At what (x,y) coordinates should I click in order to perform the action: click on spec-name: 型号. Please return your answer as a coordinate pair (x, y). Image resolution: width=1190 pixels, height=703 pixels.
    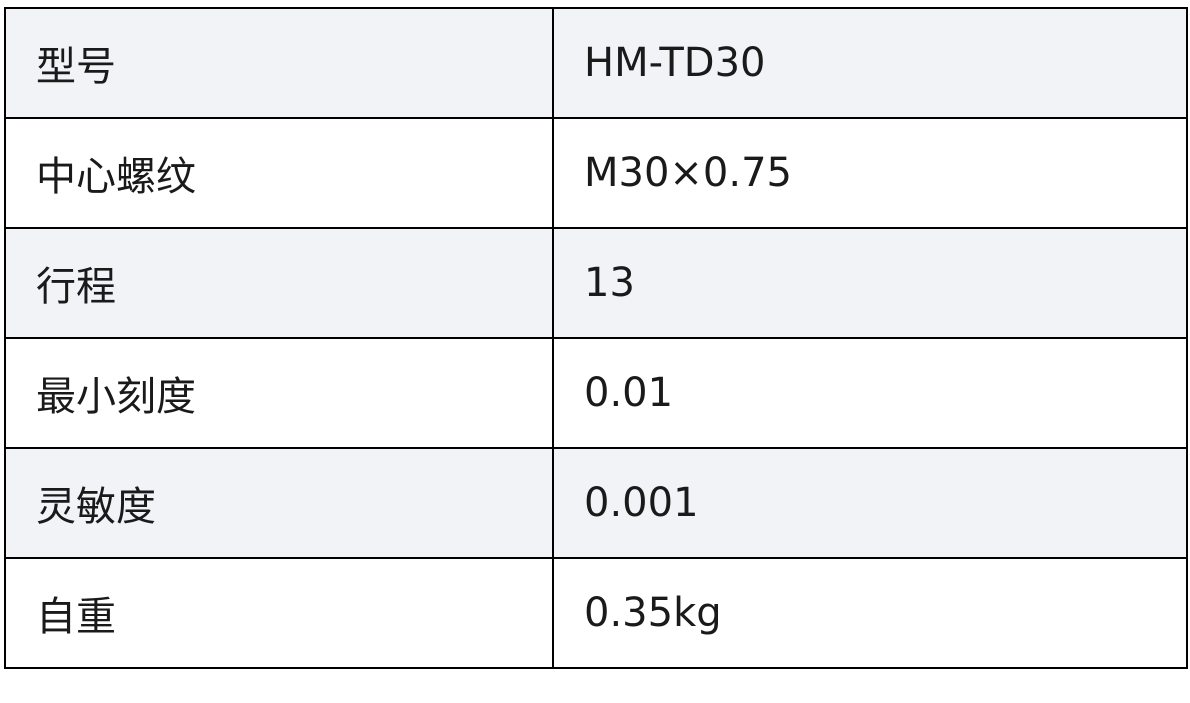
    Looking at the image, I should click on (279, 63).